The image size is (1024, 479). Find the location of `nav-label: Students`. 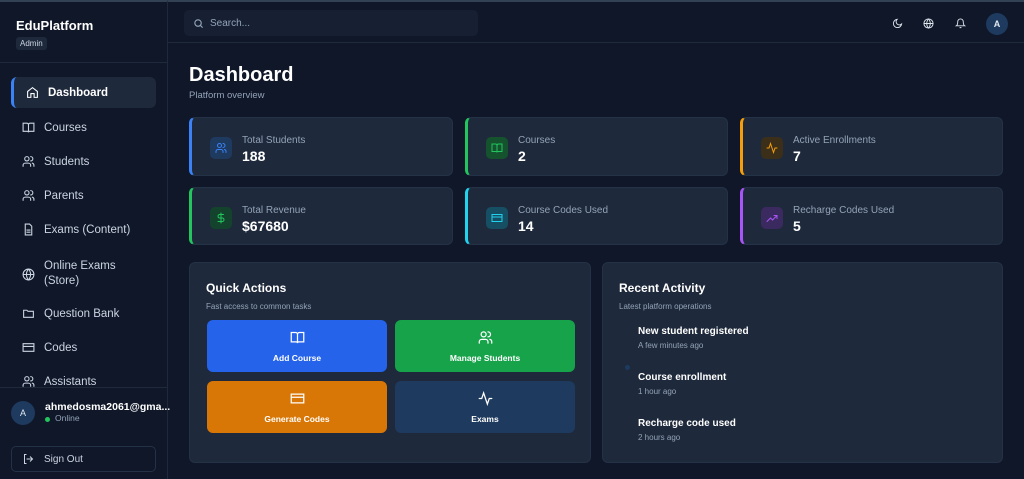

nav-label: Students is located at coordinates (67, 161).